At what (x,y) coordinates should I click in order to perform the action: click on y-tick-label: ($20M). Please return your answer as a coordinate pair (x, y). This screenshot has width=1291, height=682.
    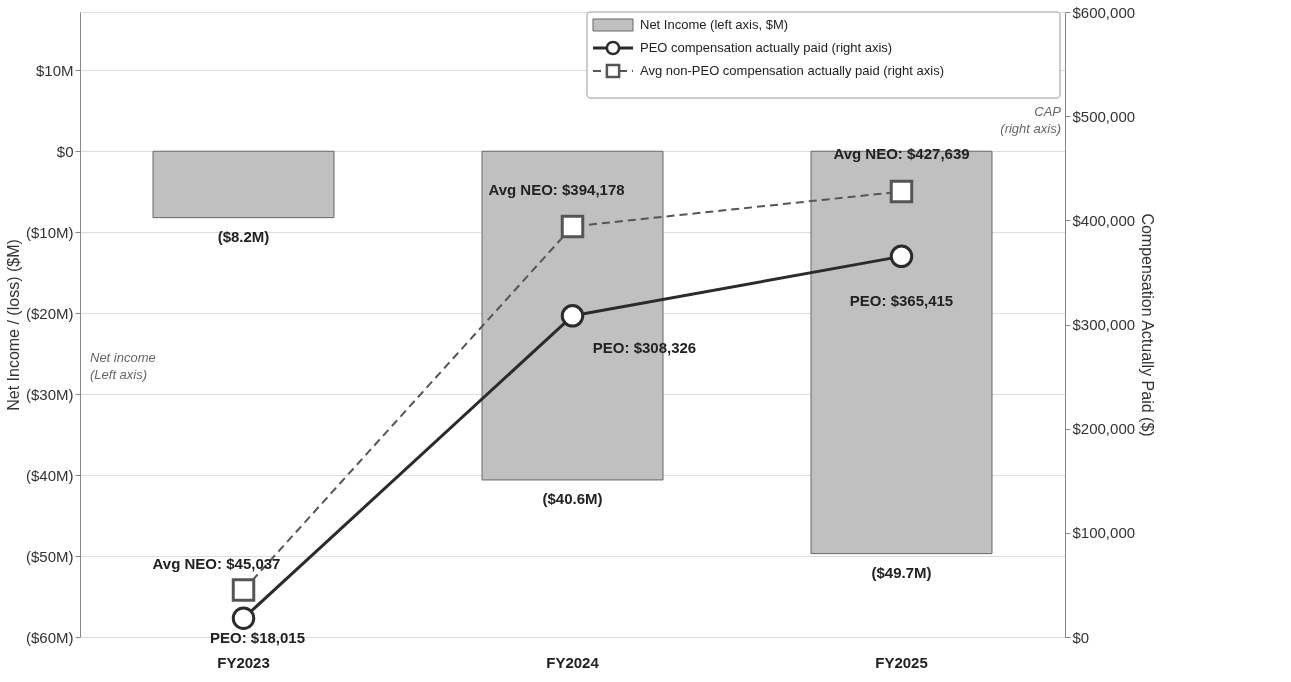
    Looking at the image, I should click on (49, 313).